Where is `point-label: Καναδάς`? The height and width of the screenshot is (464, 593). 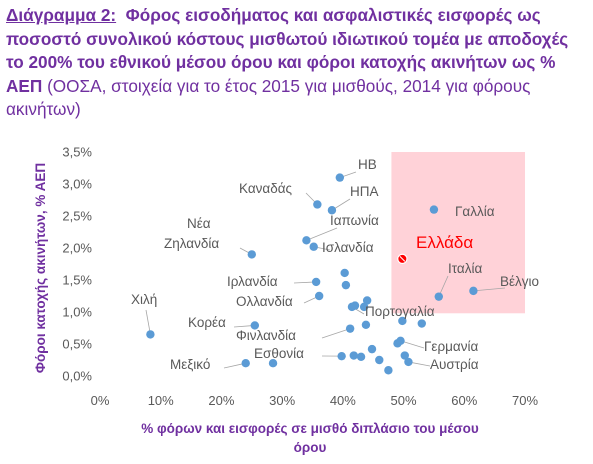 point-label: Καναδάς is located at coordinates (266, 188).